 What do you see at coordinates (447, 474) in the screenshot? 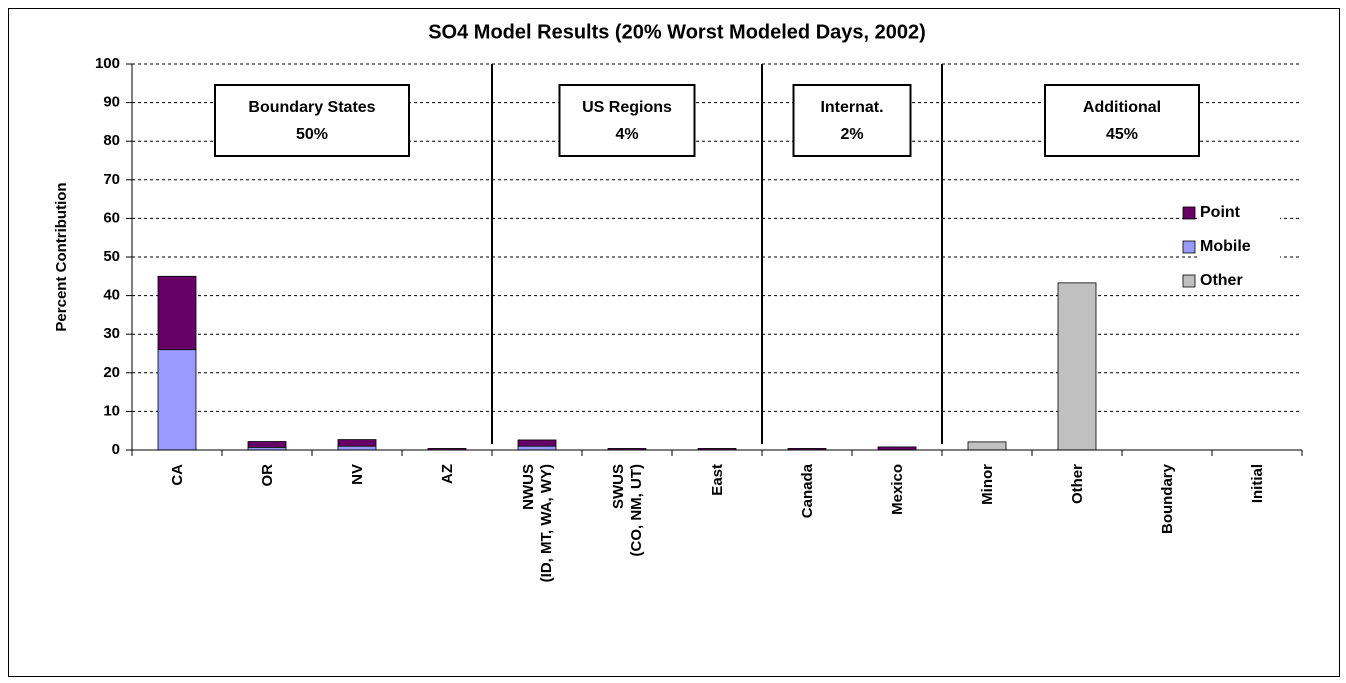
I see `x-tick-label: AZ` at bounding box center [447, 474].